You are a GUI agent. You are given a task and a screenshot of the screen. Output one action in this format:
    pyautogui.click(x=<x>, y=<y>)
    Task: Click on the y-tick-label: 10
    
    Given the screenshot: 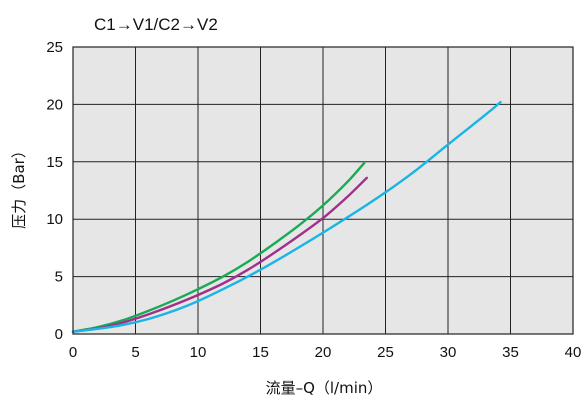 What is the action you would take?
    pyautogui.click(x=54, y=219)
    